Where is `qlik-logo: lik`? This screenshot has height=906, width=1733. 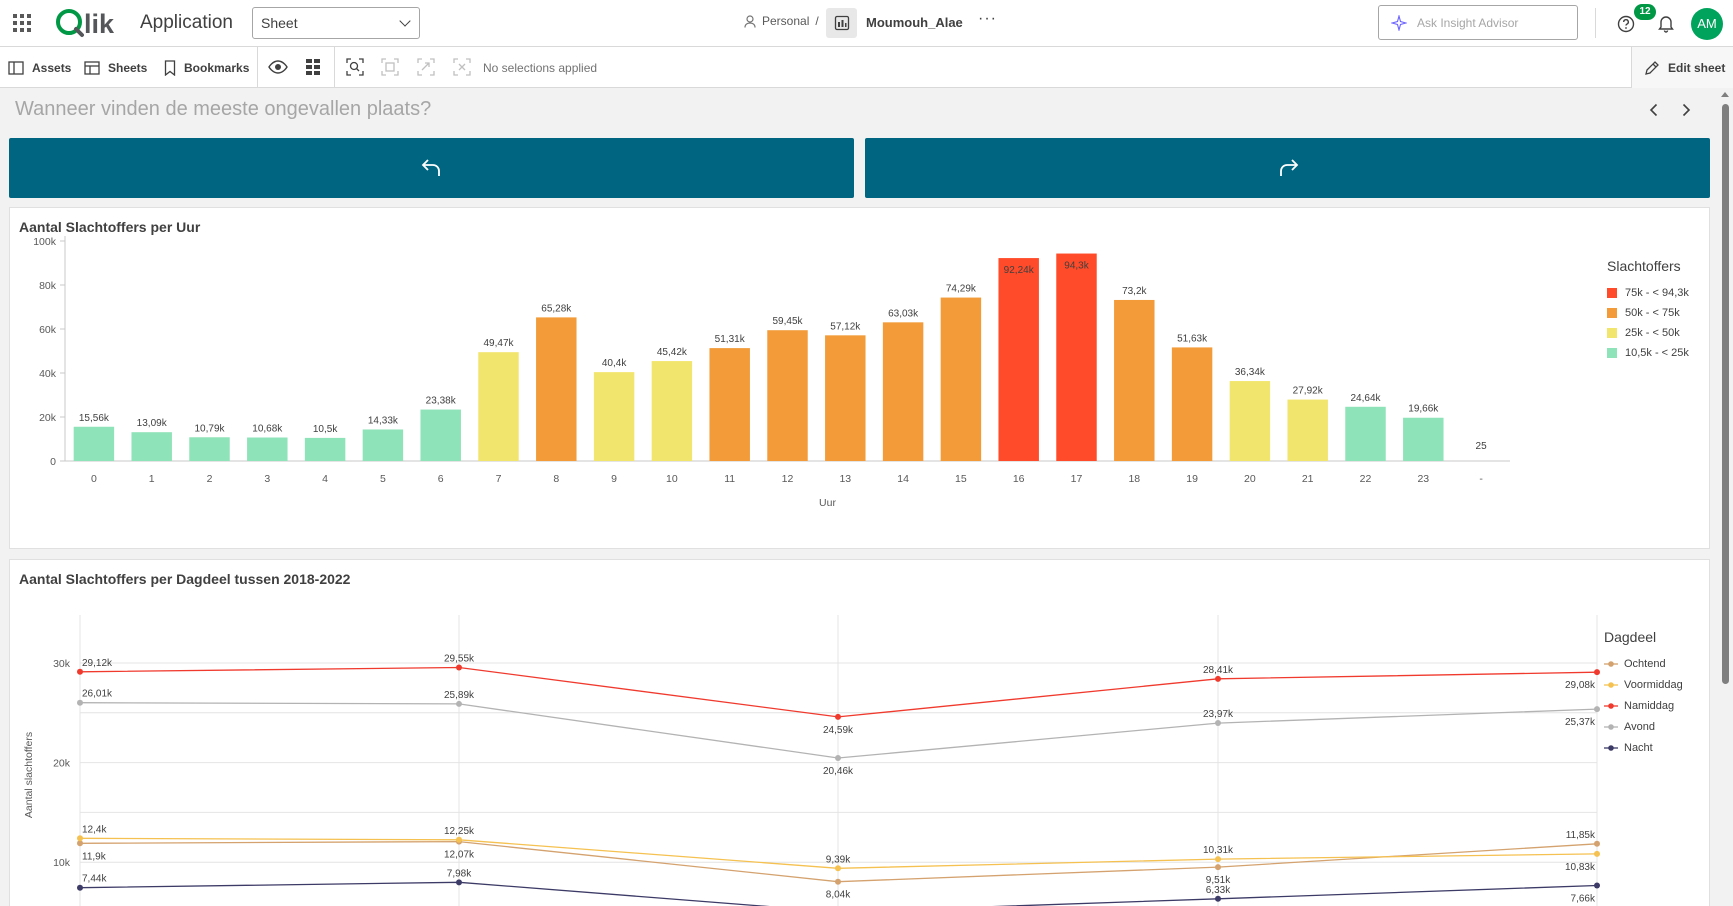
qlik-logo: lik is located at coordinates (90, 23).